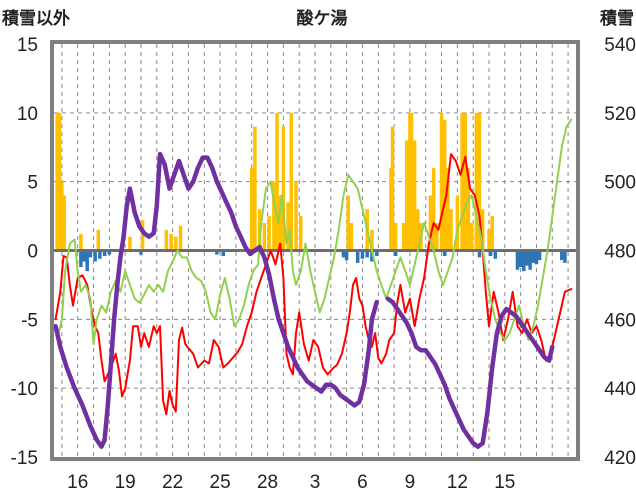 This screenshot has height=501, width=636. I want to click on left-tick-label: -5, so click(29, 320).